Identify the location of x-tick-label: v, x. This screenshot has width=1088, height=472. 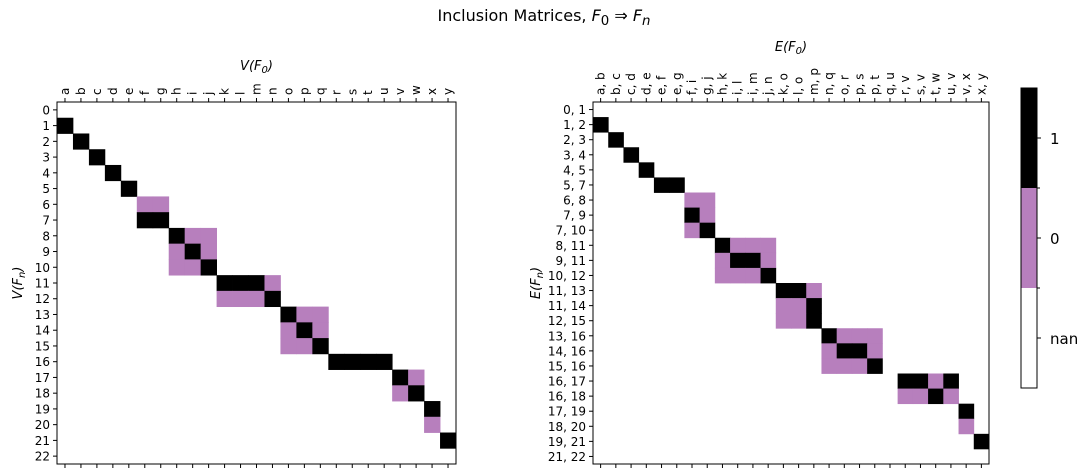
(966, 84).